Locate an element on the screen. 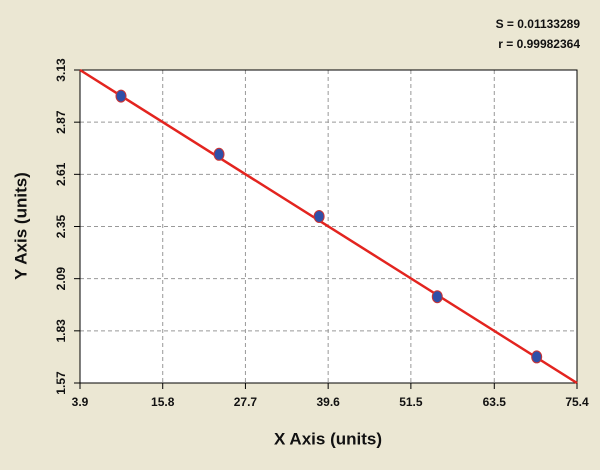  x-tick-label: 63.5 is located at coordinates (495, 402).